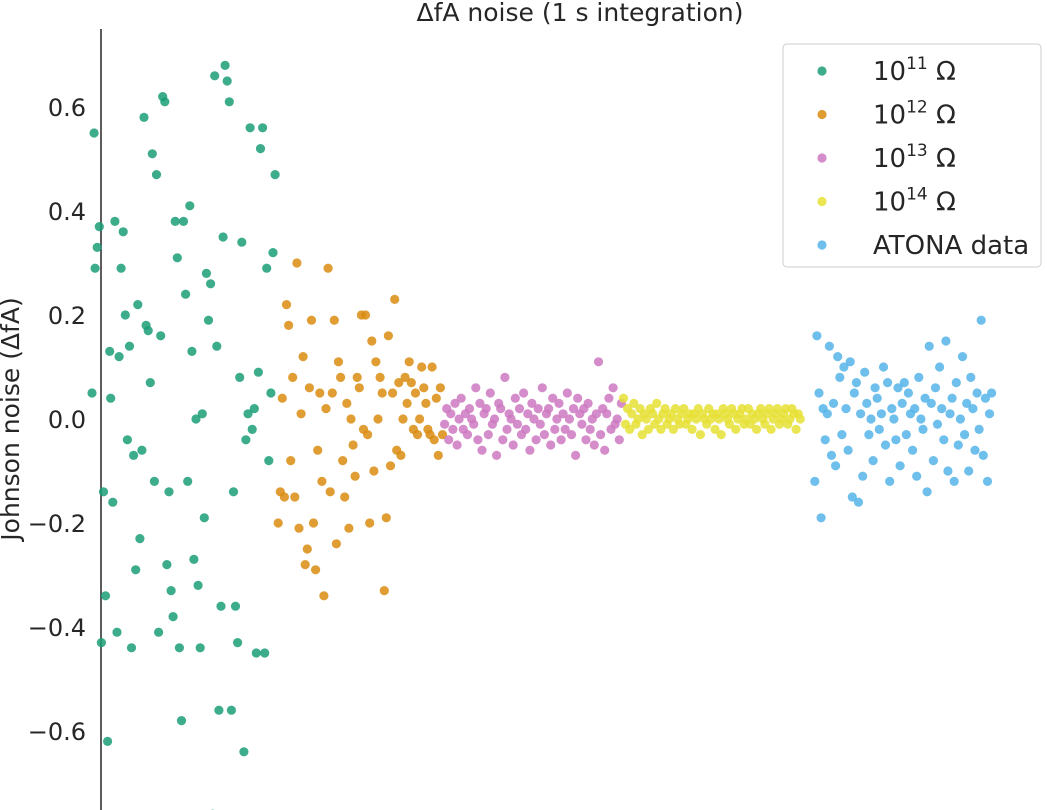 The image size is (1047, 810). I want to click on legend-marker, so click(822, 245).